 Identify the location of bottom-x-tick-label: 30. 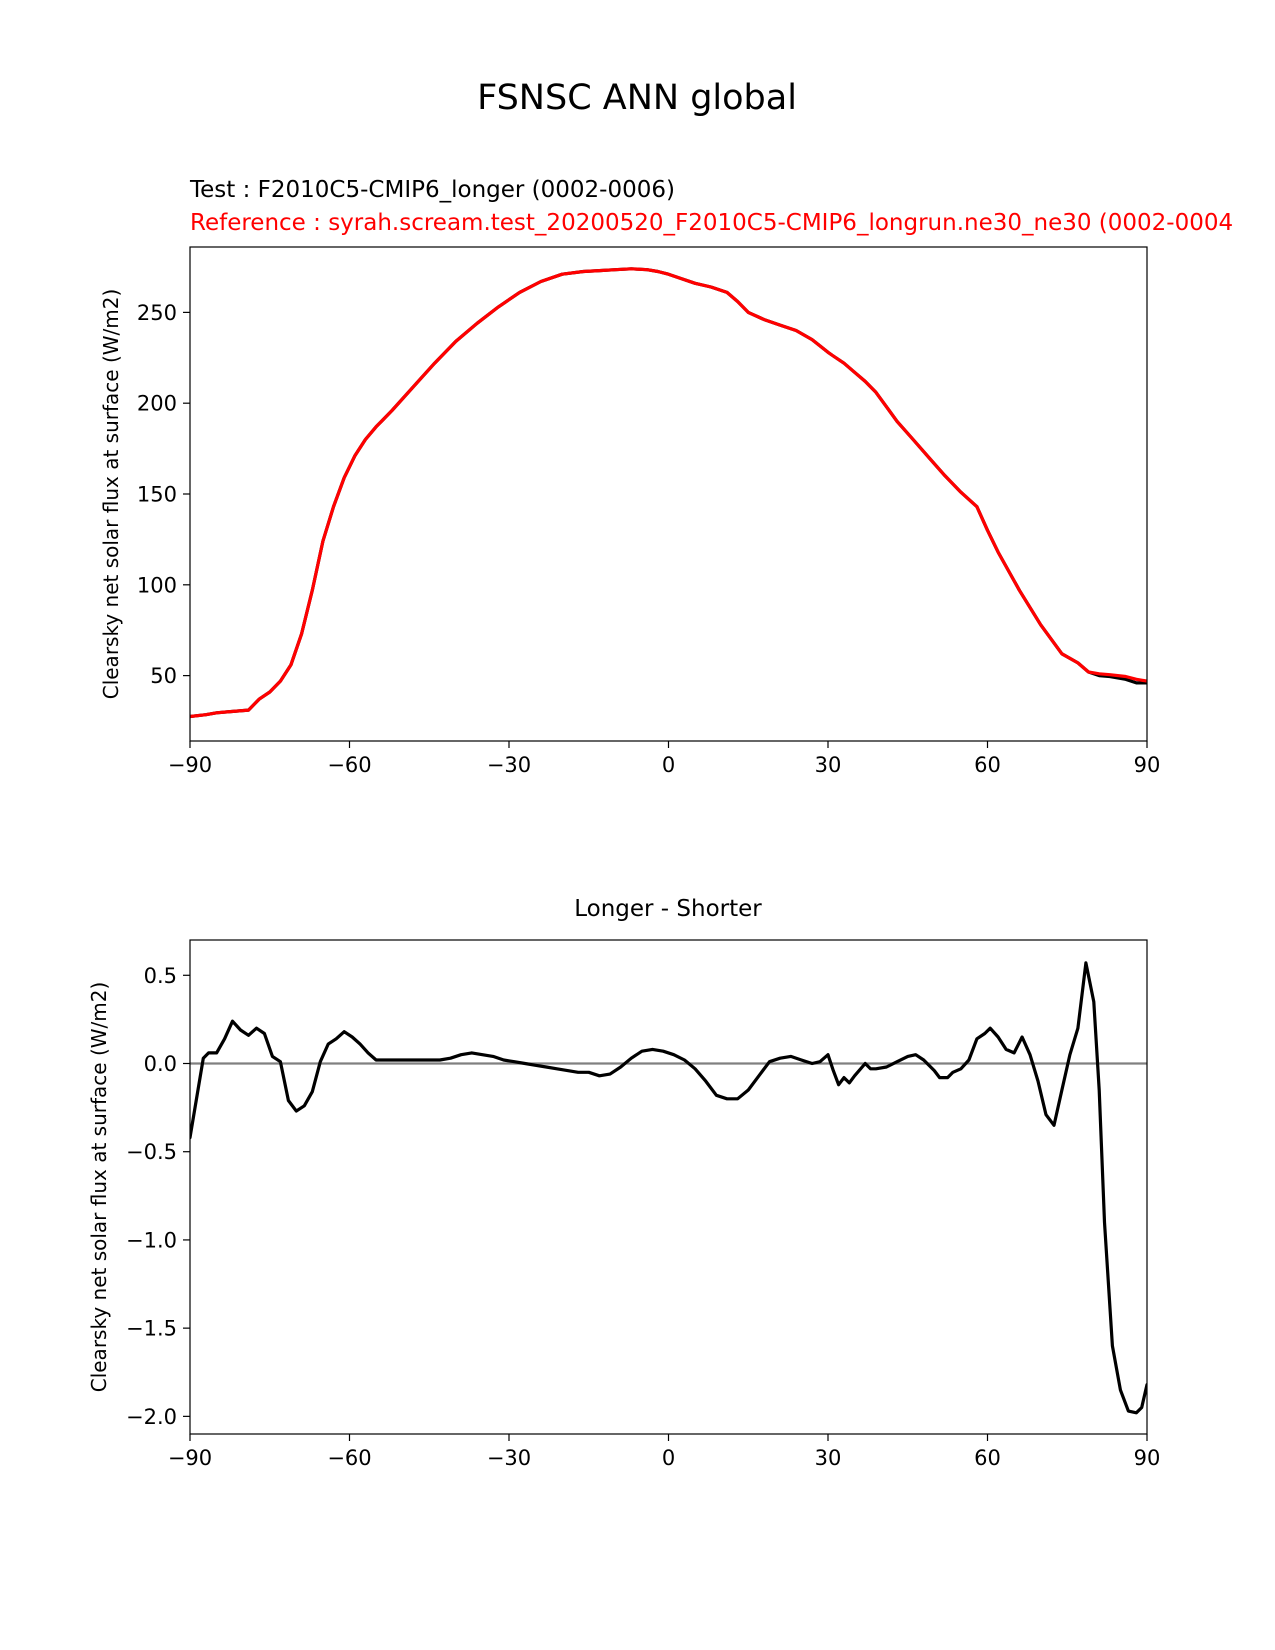
(828, 1458).